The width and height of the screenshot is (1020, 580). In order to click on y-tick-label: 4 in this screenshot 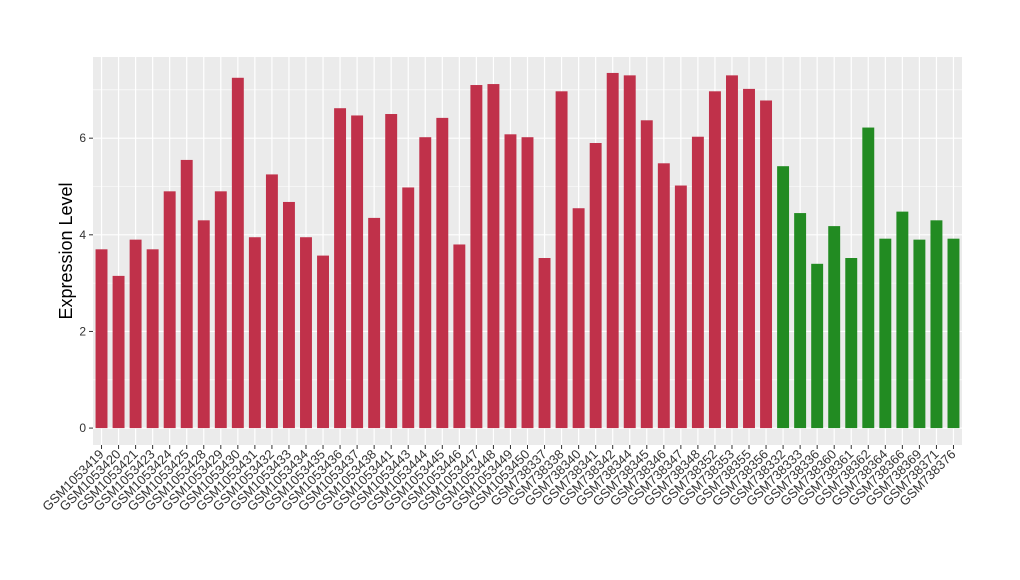, I will do `click(82, 235)`.